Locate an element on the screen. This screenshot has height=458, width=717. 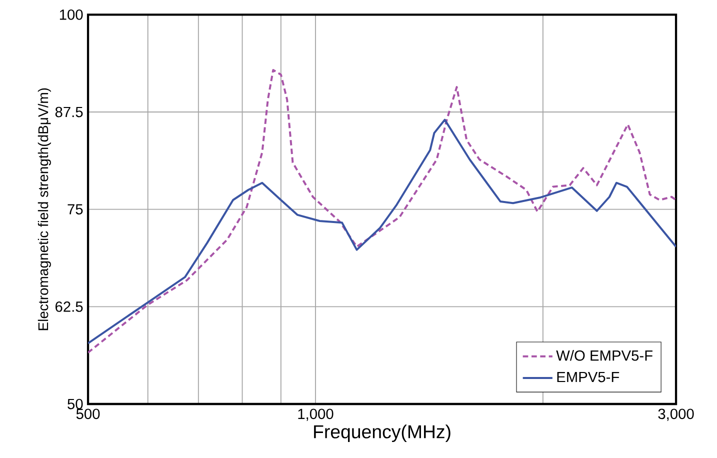
y-tick-label: 62.5 is located at coordinates (69, 306).